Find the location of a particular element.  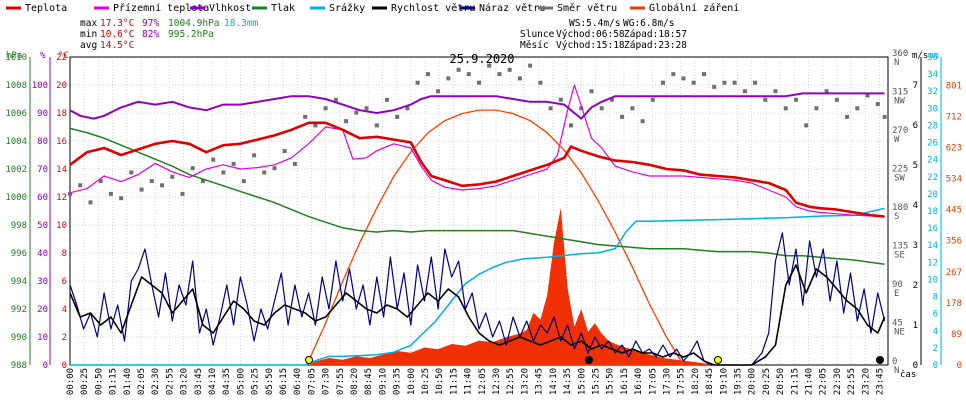

tick-wm2-1: 89 is located at coordinates (956, 335).